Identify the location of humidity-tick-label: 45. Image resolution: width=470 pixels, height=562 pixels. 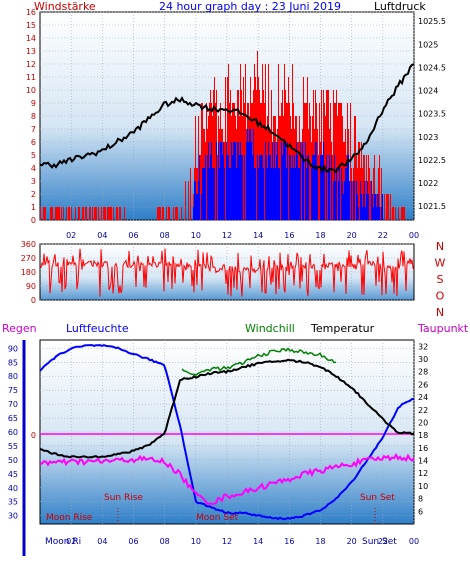
(13, 474).